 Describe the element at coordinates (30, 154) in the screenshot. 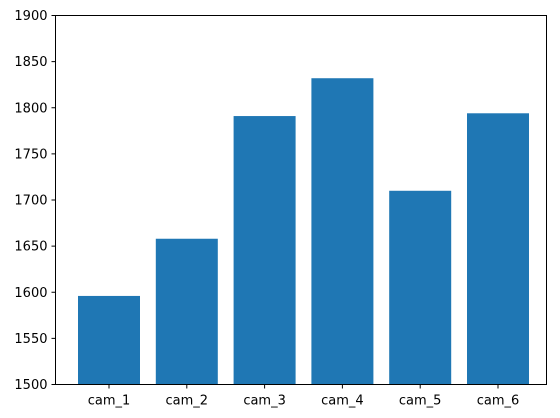

I see `y-tick-label: 1750` at that location.